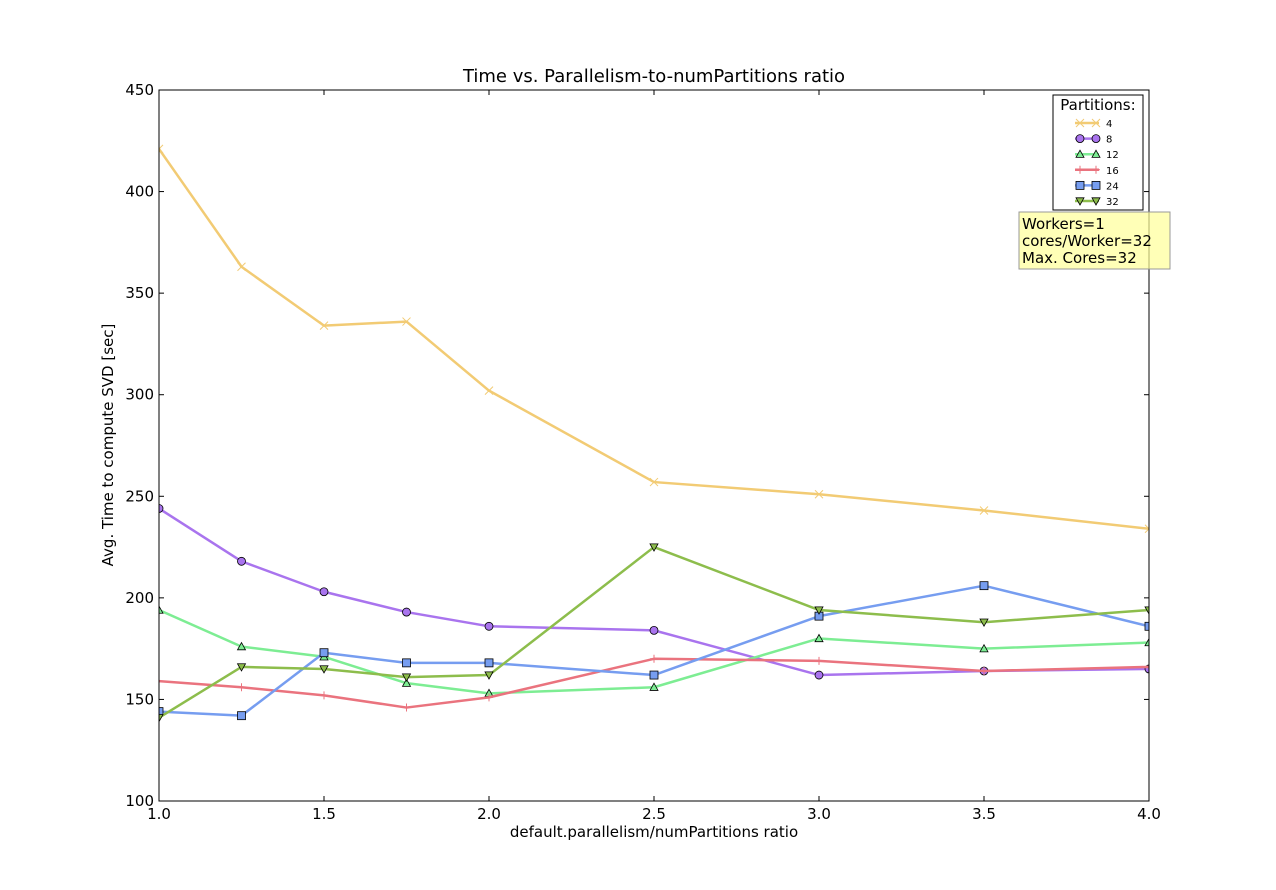 The image size is (1276, 890). What do you see at coordinates (984, 814) in the screenshot?
I see `x-tick-label: 3.5` at bounding box center [984, 814].